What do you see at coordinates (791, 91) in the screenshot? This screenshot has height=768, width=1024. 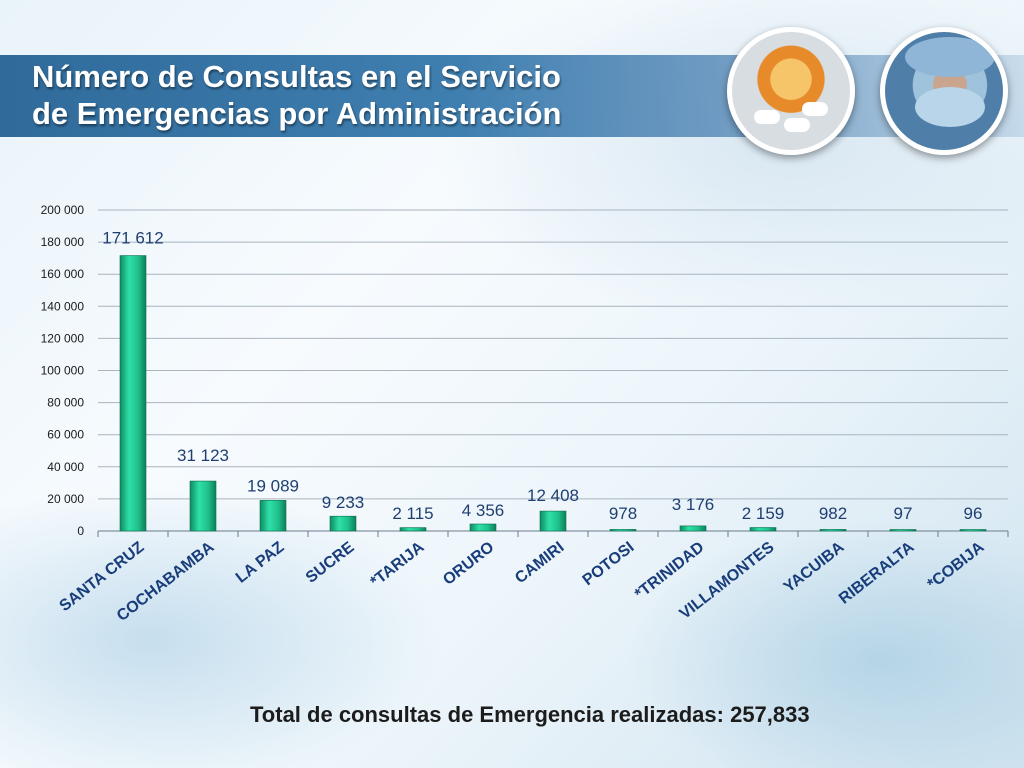 I see `pills-photo-icon` at bounding box center [791, 91].